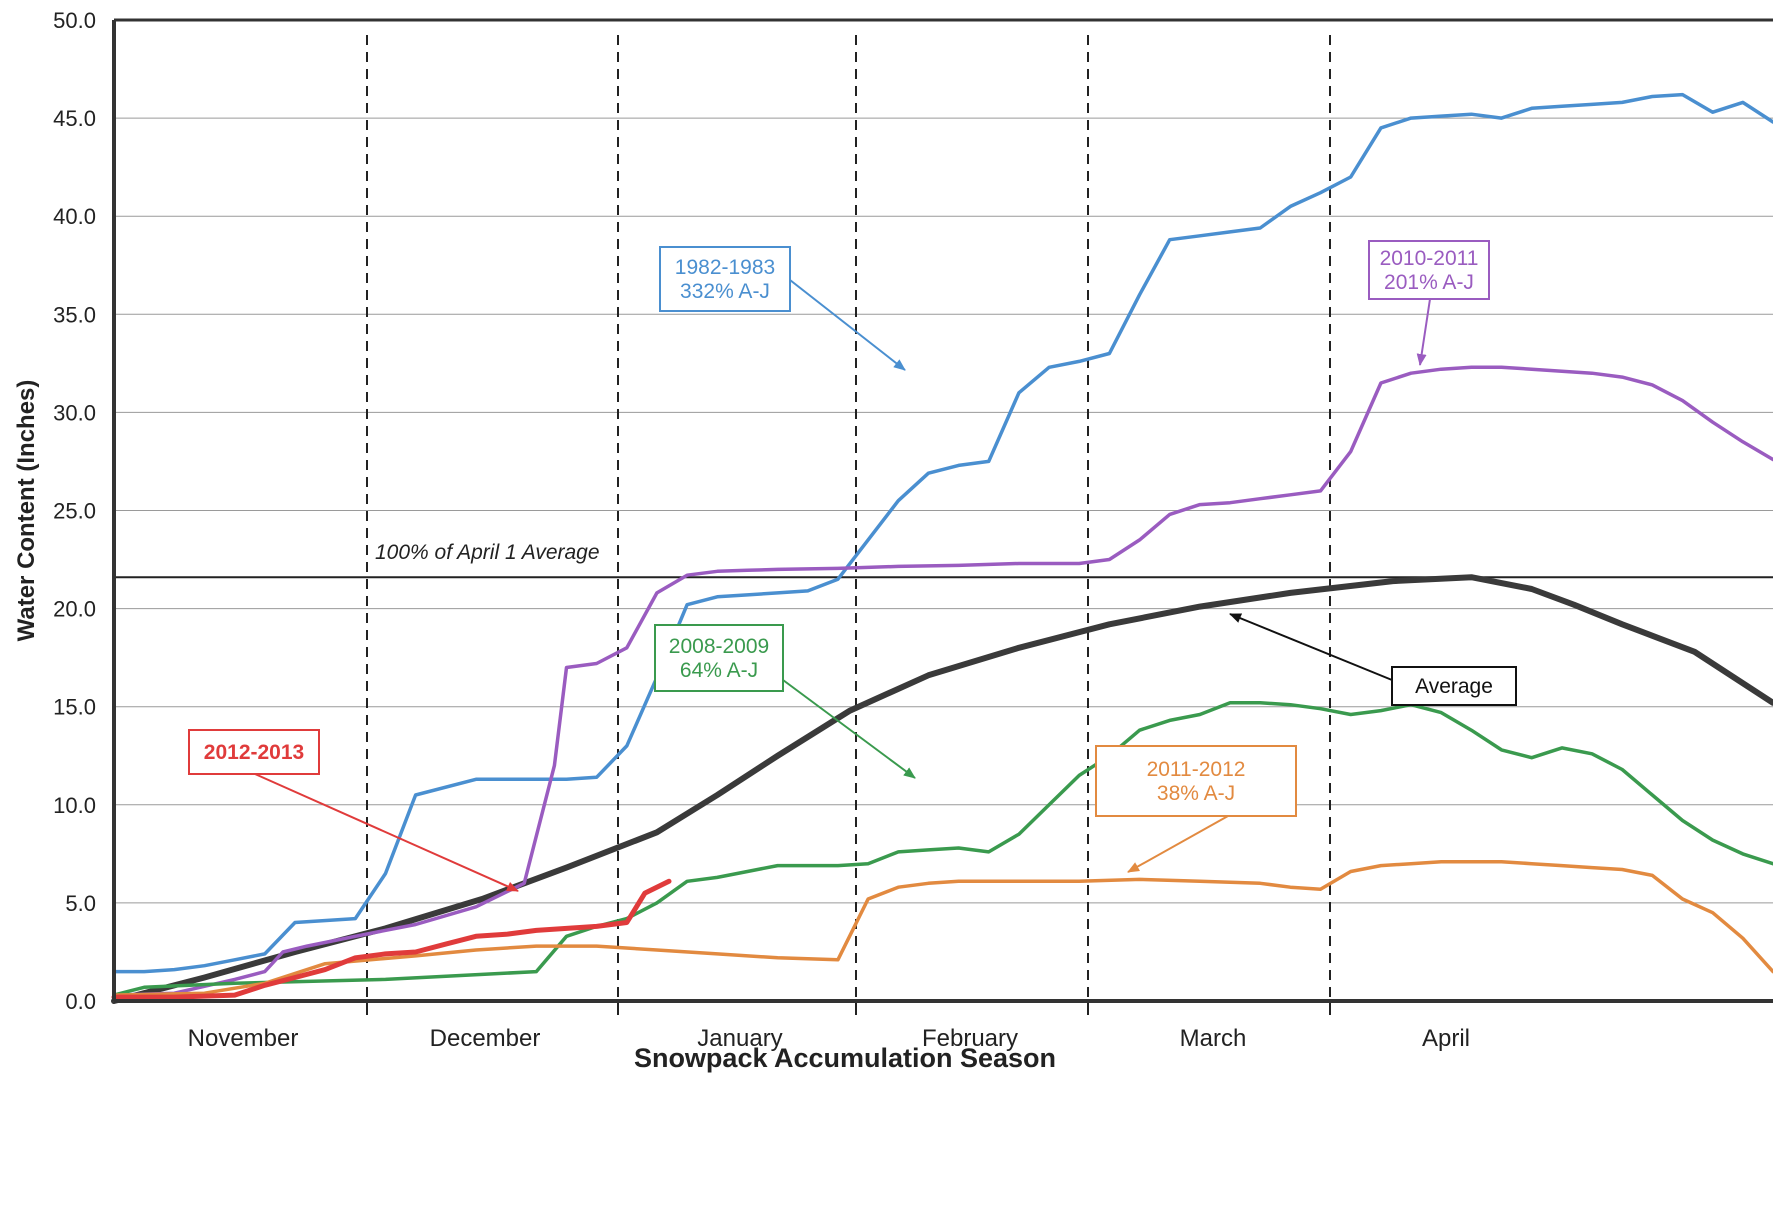 This screenshot has width=1773, height=1211. I want to click on series-line-2011-2012, so click(942, 928).